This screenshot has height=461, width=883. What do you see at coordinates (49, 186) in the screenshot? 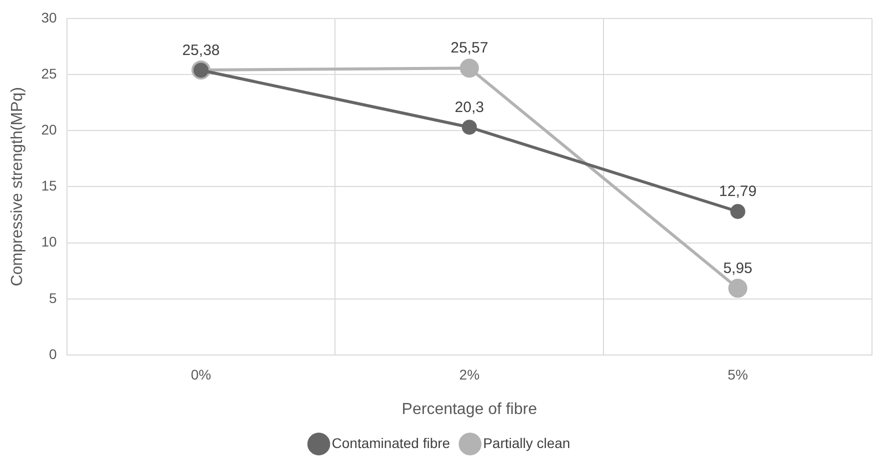
I see `y-tick-label: 15` at bounding box center [49, 186].